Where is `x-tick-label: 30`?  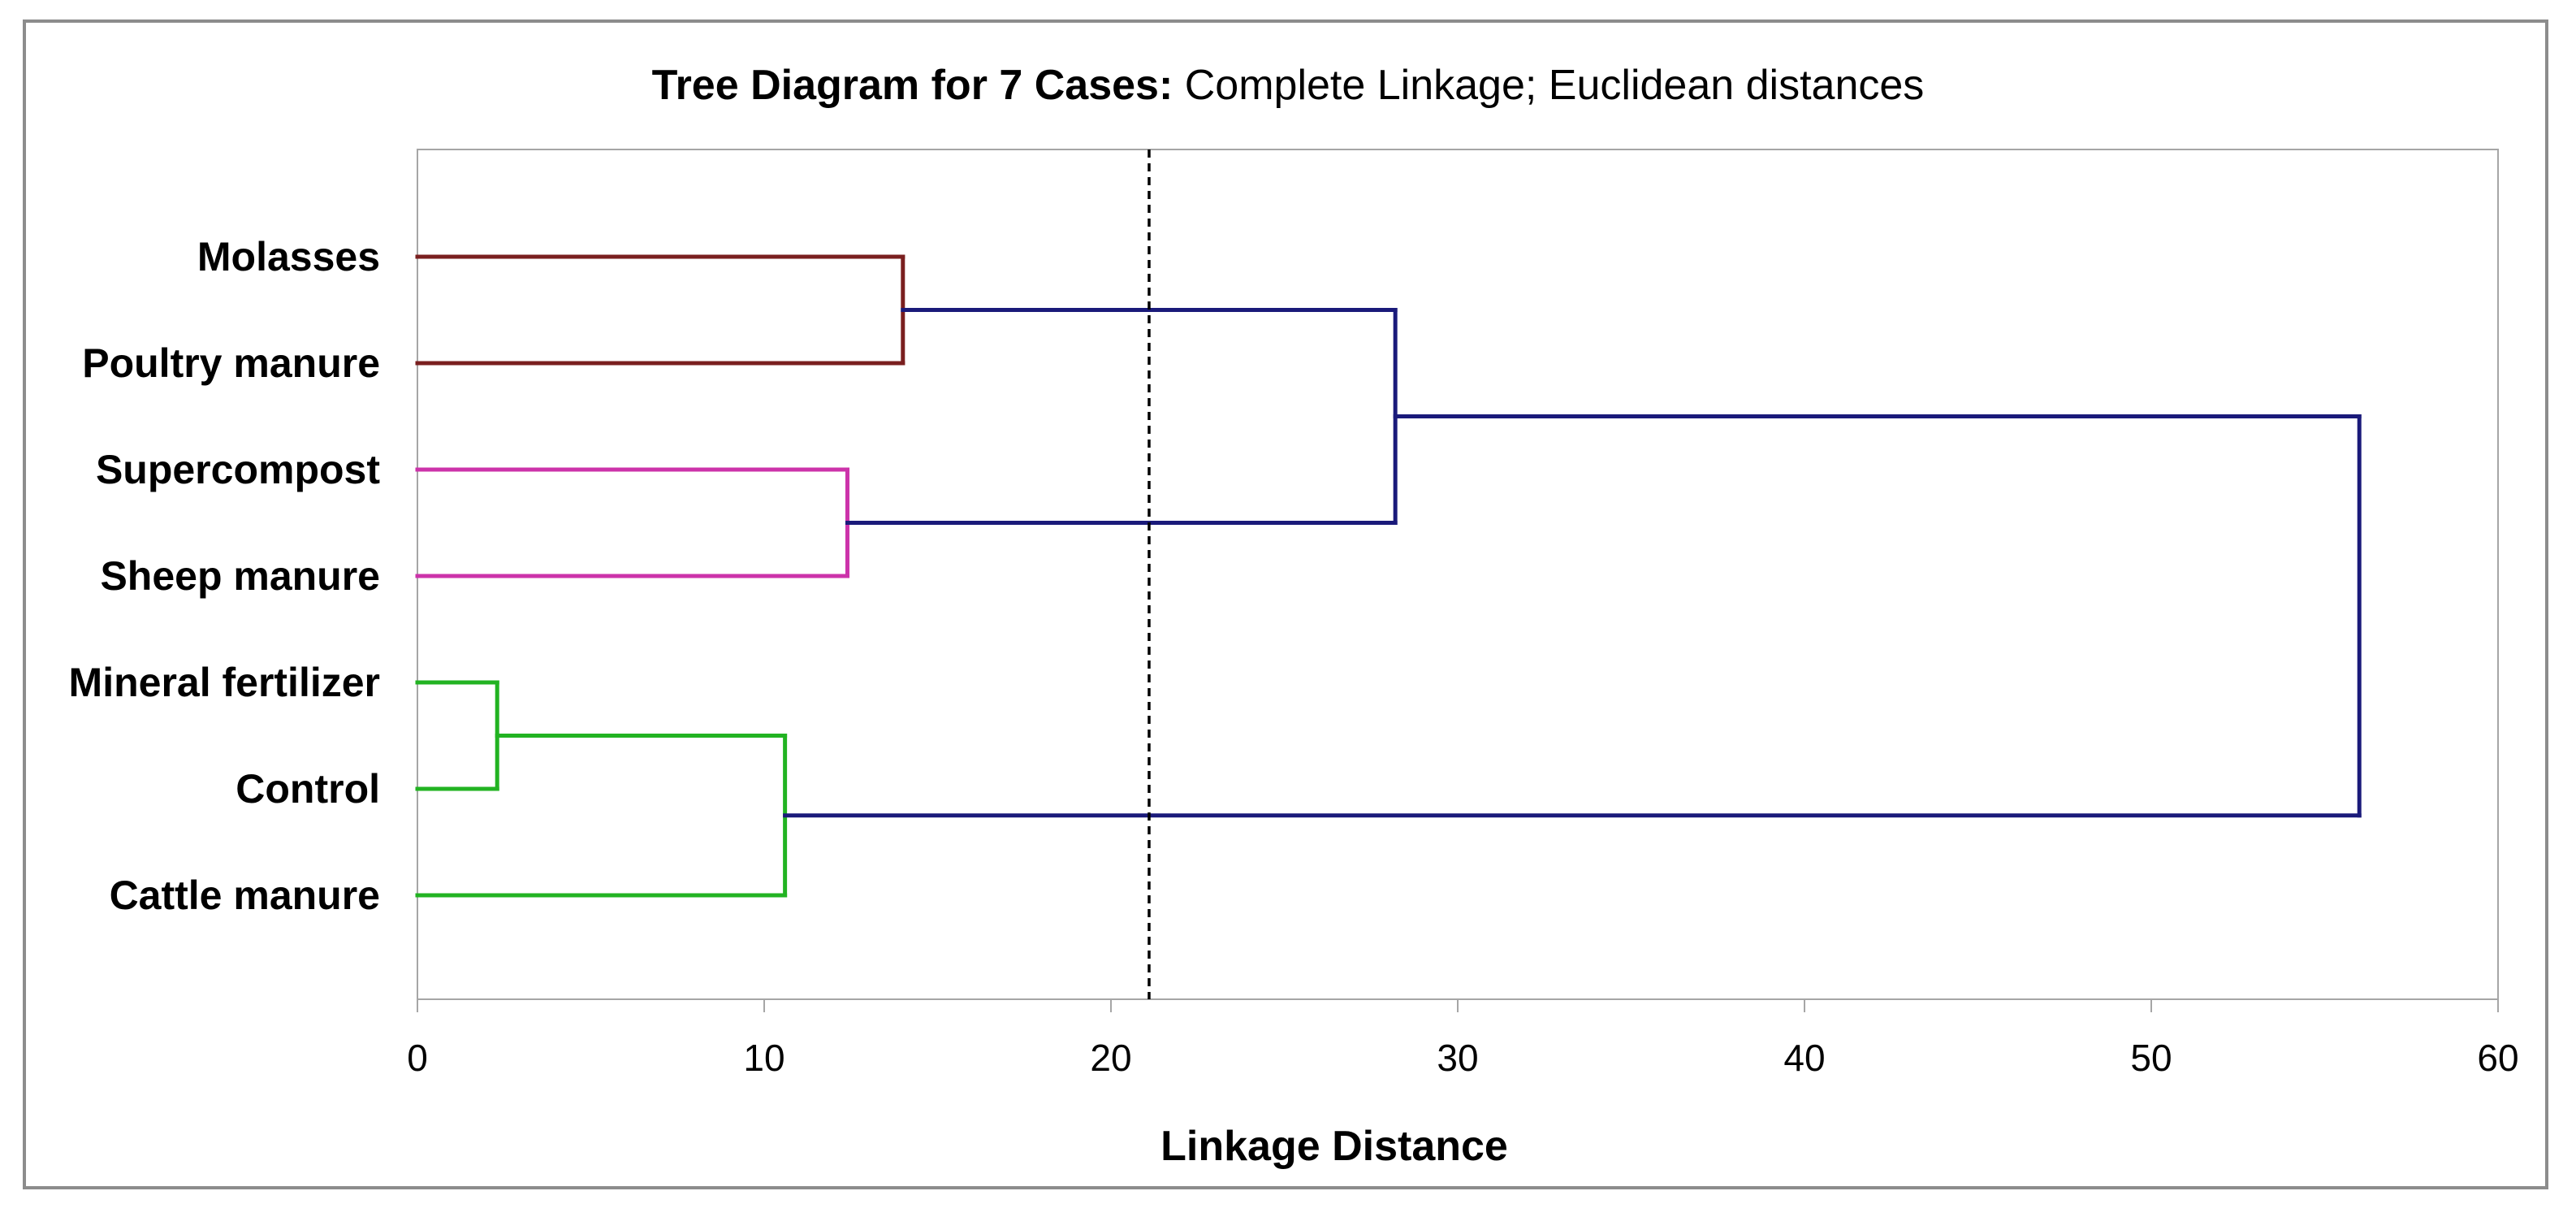
x-tick-label: 30 is located at coordinates (1457, 1058).